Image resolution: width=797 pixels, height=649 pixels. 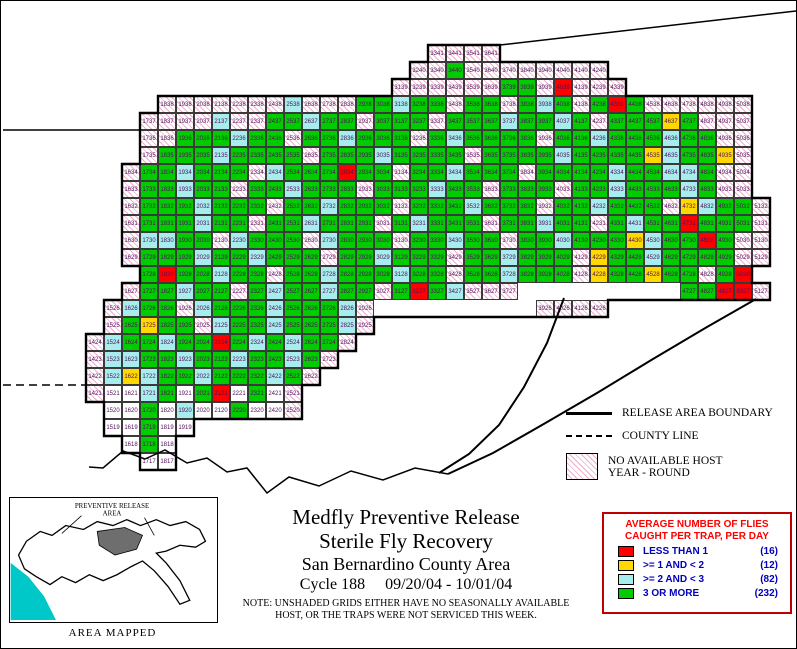 What do you see at coordinates (257, 325) in the screenshot?
I see `grid-cell: 2325` at bounding box center [257, 325].